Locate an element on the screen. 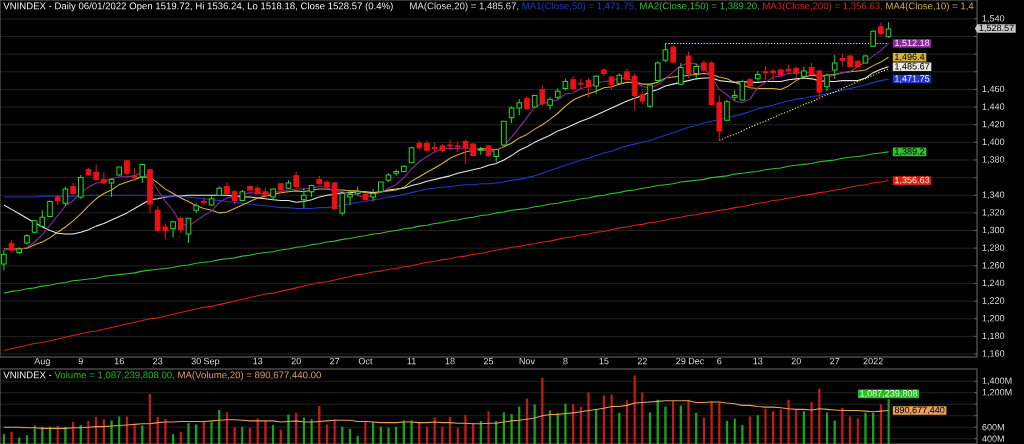  x-tick-label: 6 is located at coordinates (719, 361).